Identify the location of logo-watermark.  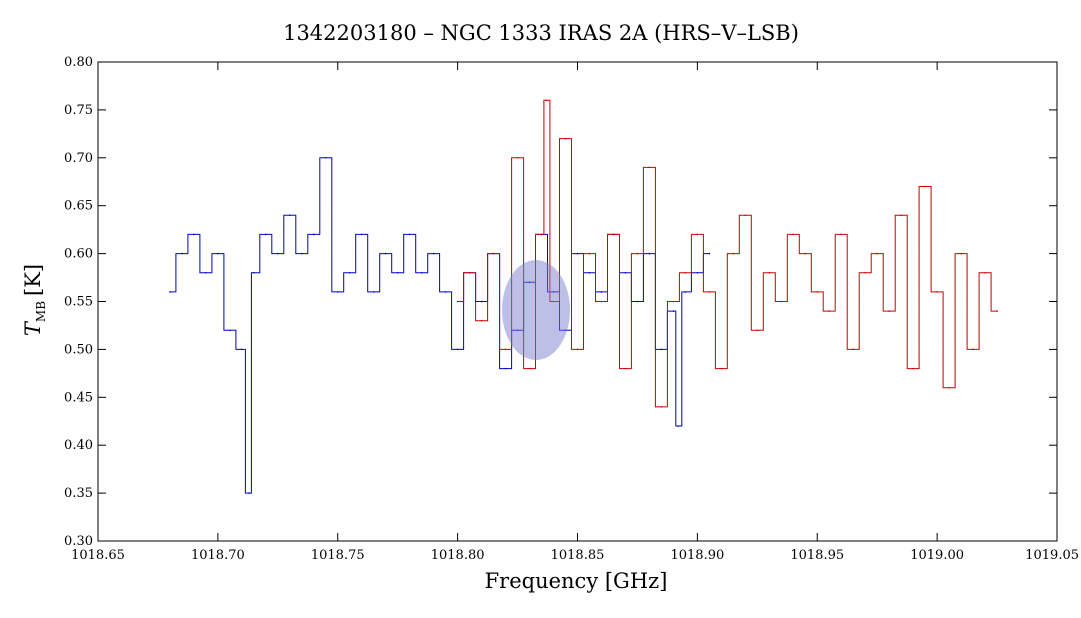
(536, 310).